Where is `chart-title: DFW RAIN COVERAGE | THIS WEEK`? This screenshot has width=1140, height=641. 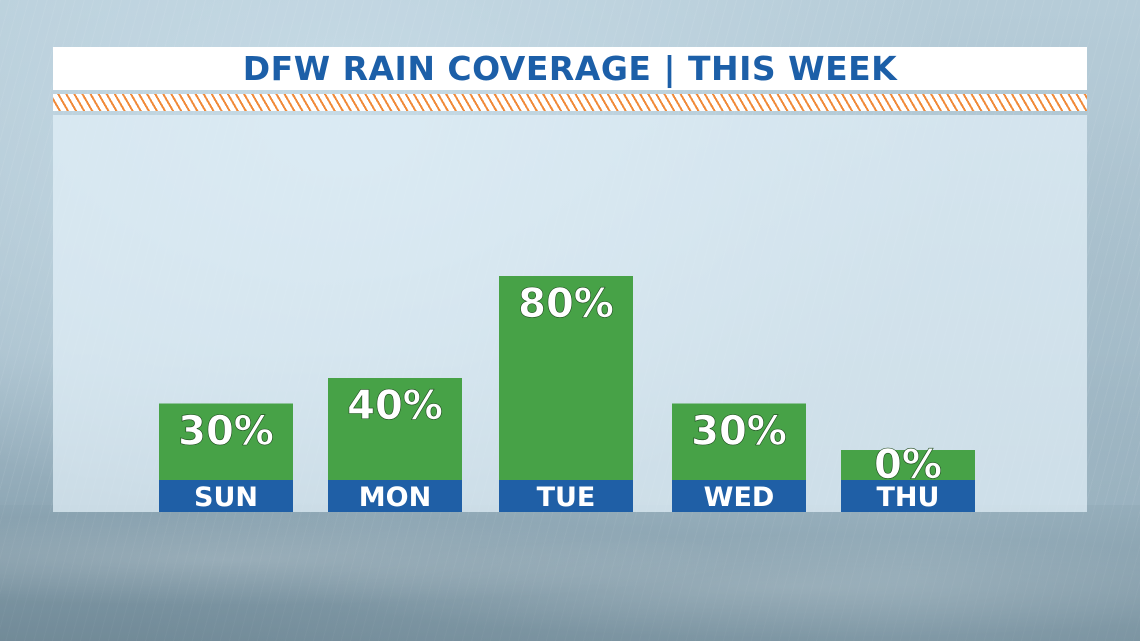
chart-title: DFW RAIN COVERAGE | THIS WEEK is located at coordinates (570, 68).